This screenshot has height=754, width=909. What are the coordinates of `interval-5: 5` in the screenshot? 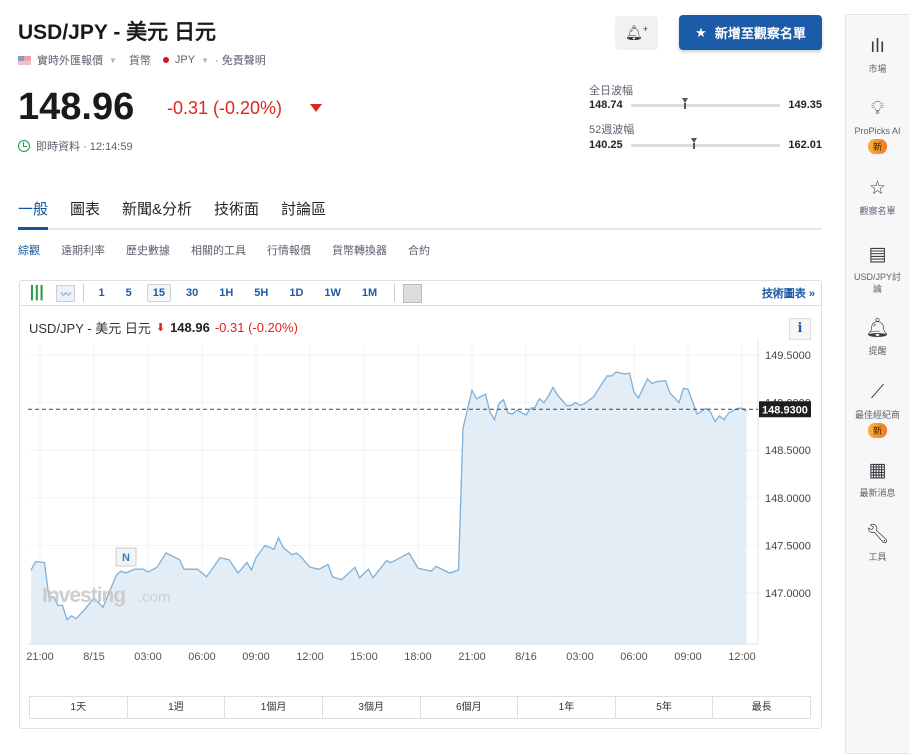 It's located at (128, 293).